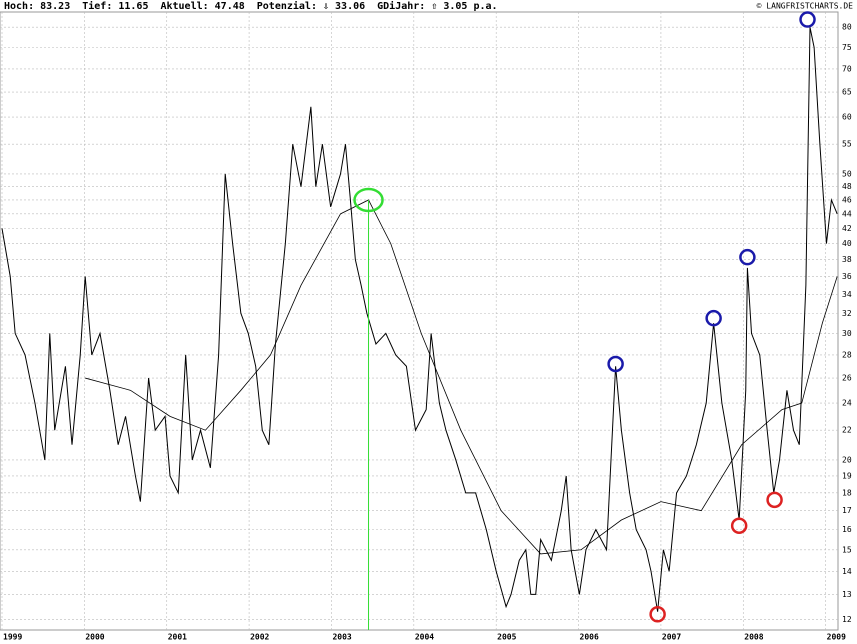 The height and width of the screenshot is (644, 857). What do you see at coordinates (94, 637) in the screenshot?
I see `x-tick-label: 2000` at bounding box center [94, 637].